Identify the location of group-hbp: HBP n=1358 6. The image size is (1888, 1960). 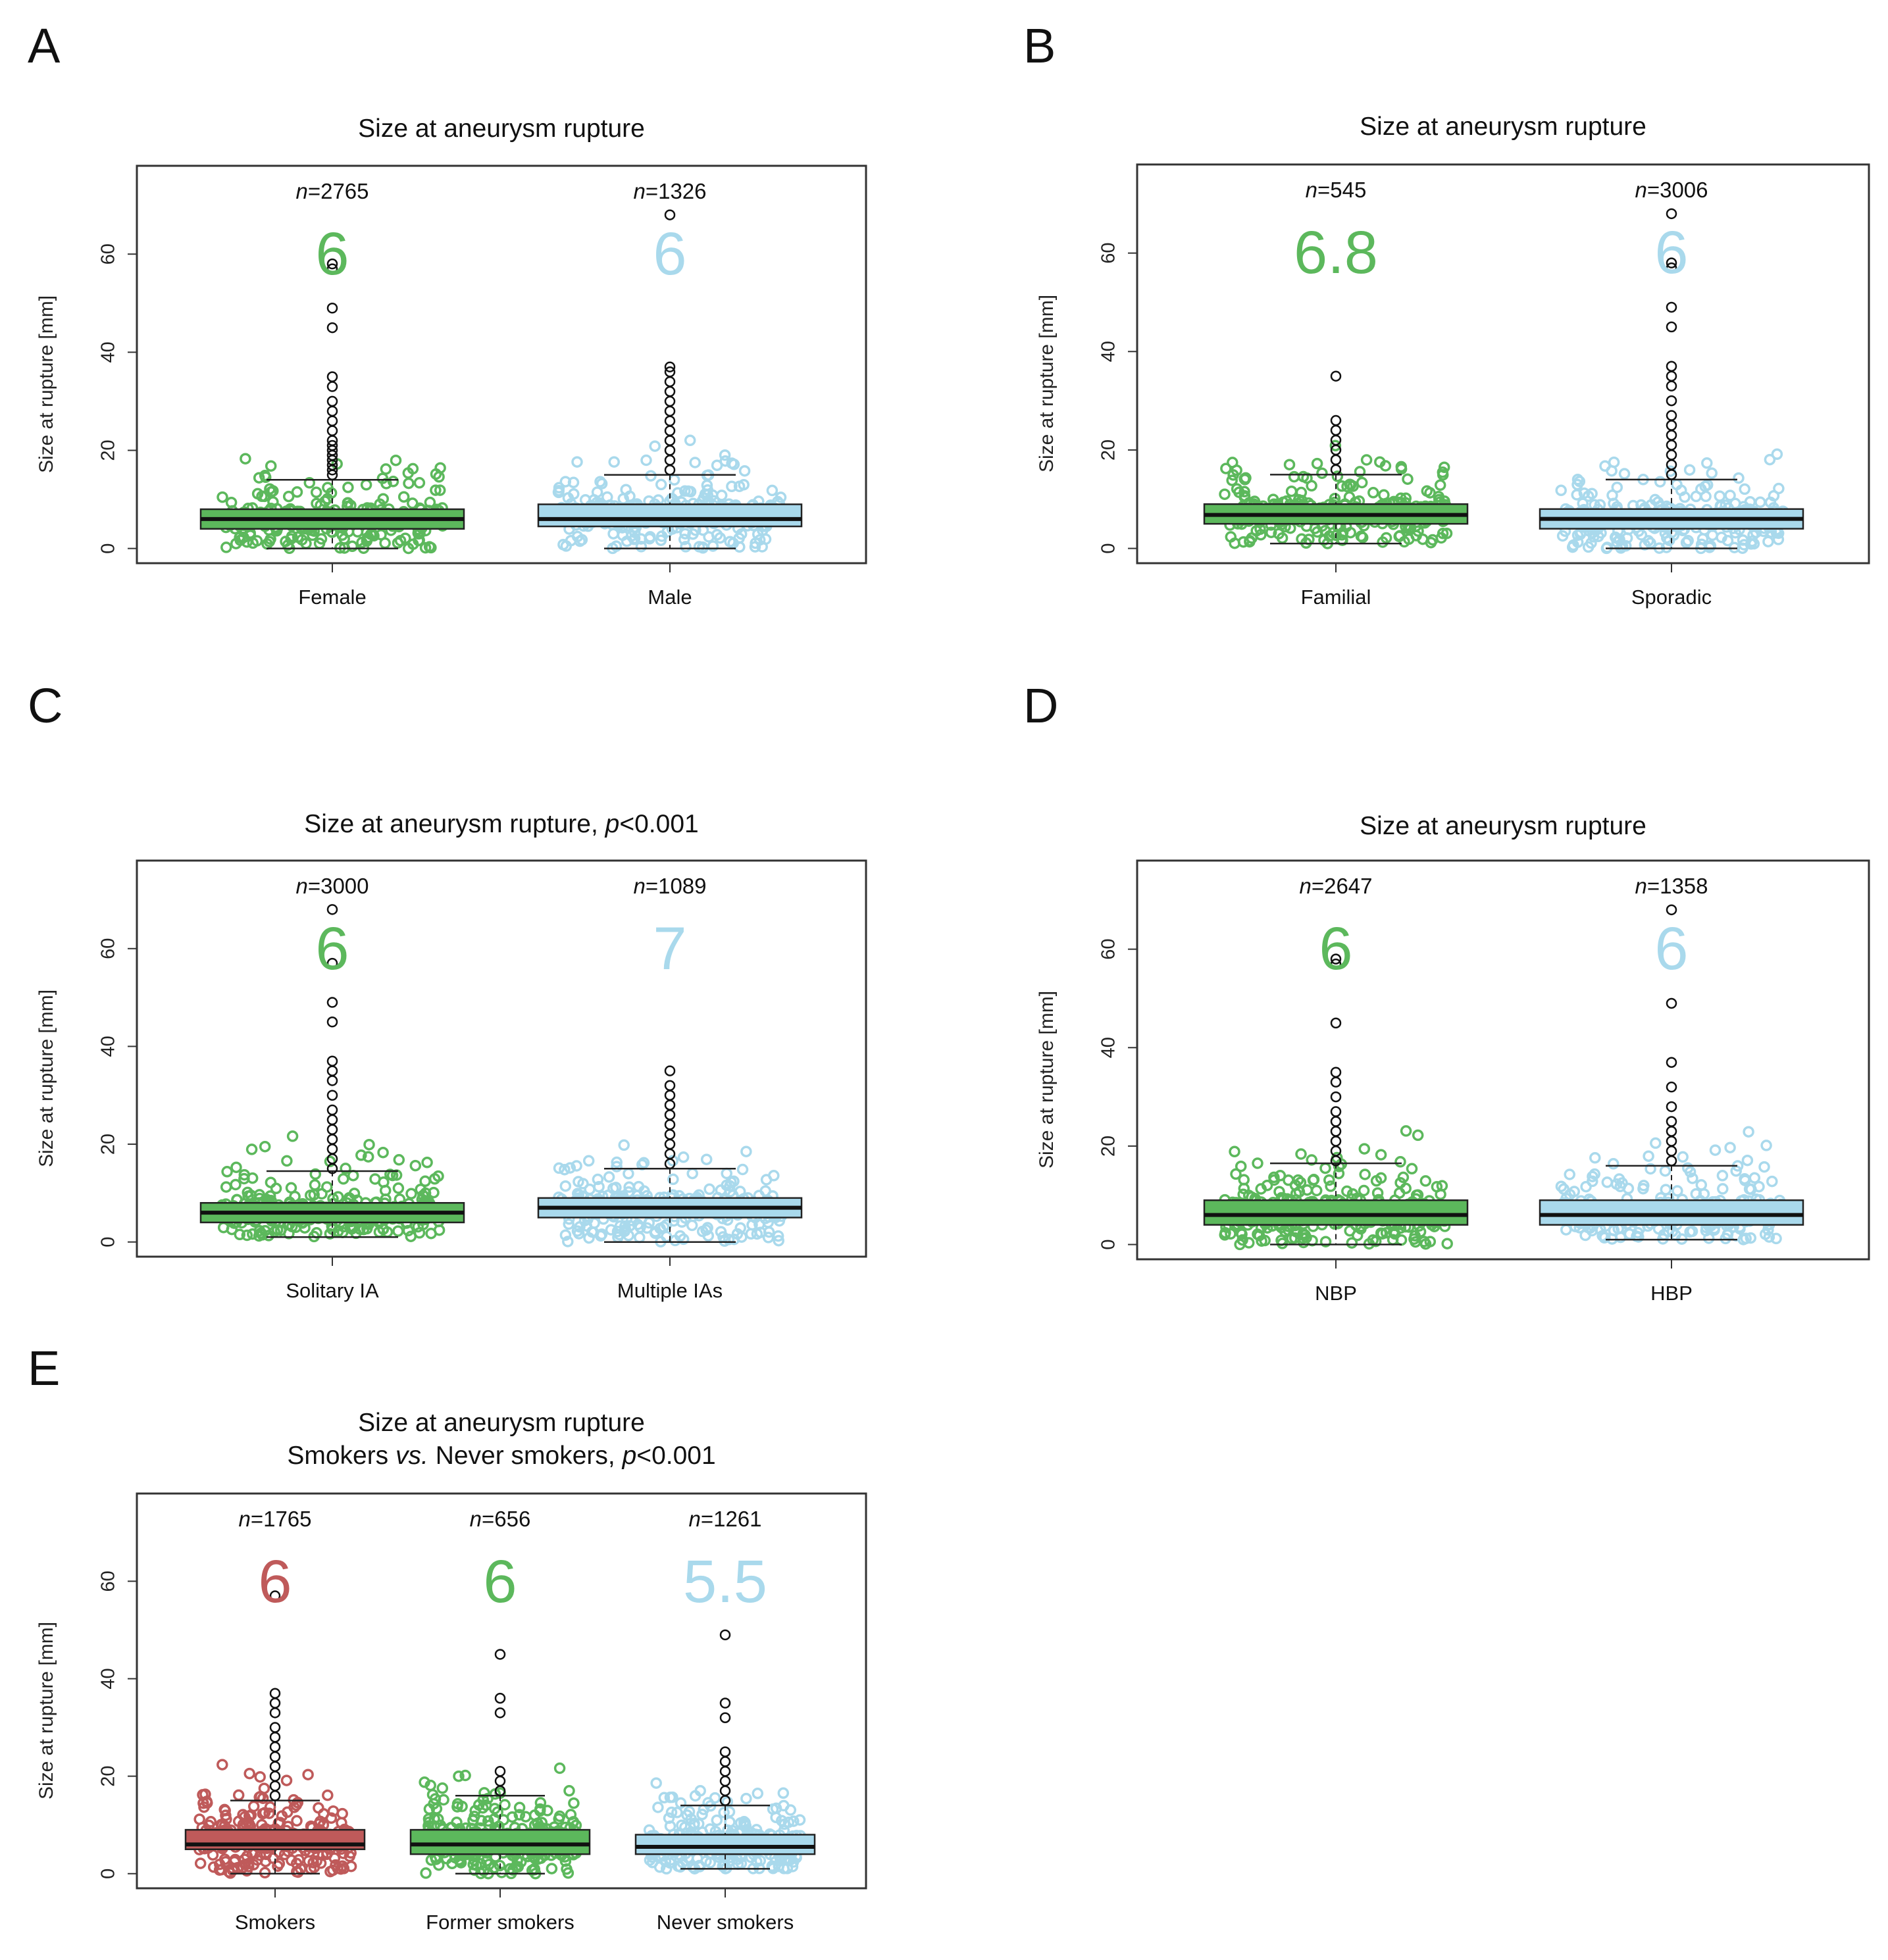
(1671, 1089).